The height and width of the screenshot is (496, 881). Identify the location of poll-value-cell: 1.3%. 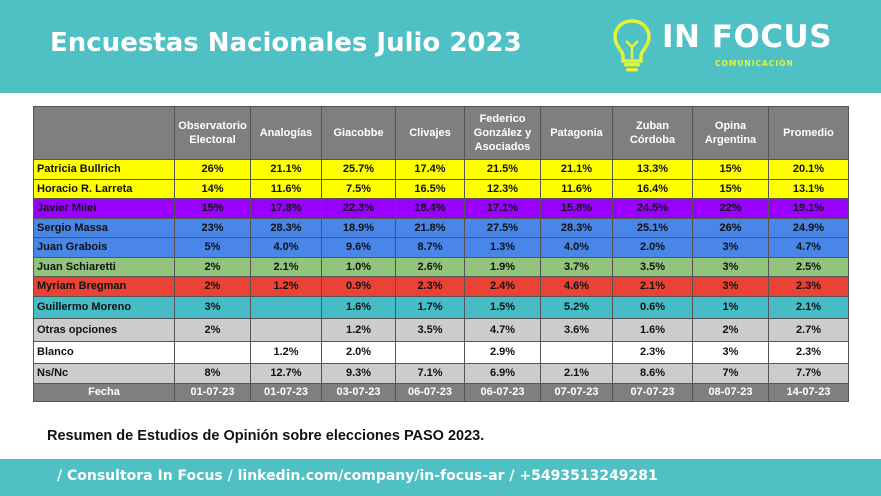
(502, 247).